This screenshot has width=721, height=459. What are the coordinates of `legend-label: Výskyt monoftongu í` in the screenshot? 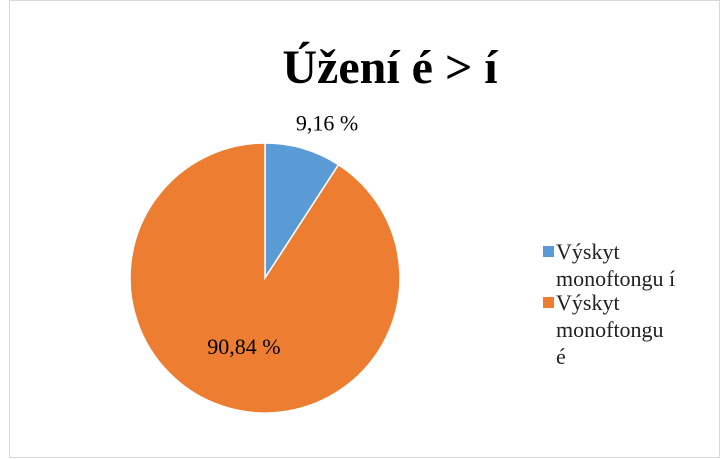 It's located at (616, 265).